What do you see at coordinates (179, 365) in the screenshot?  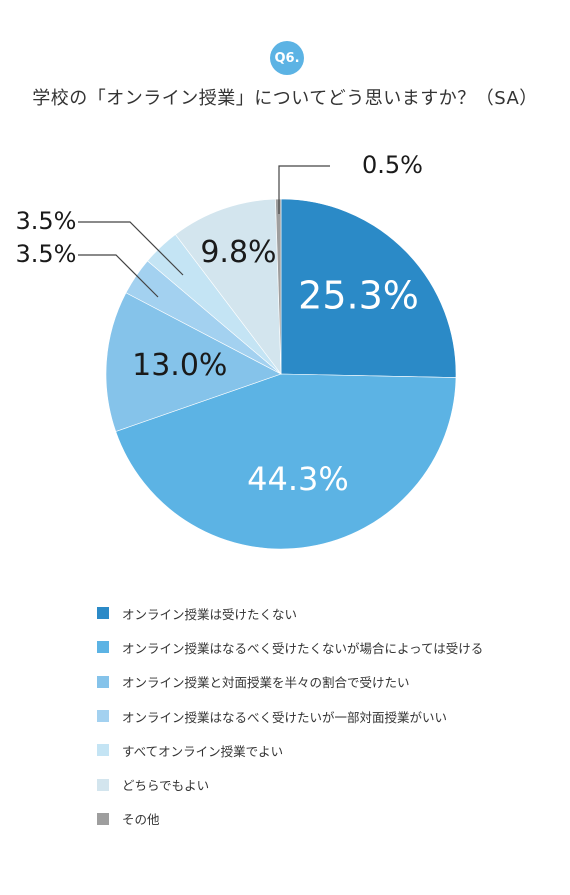 I see `data-label: 13.0%` at bounding box center [179, 365].